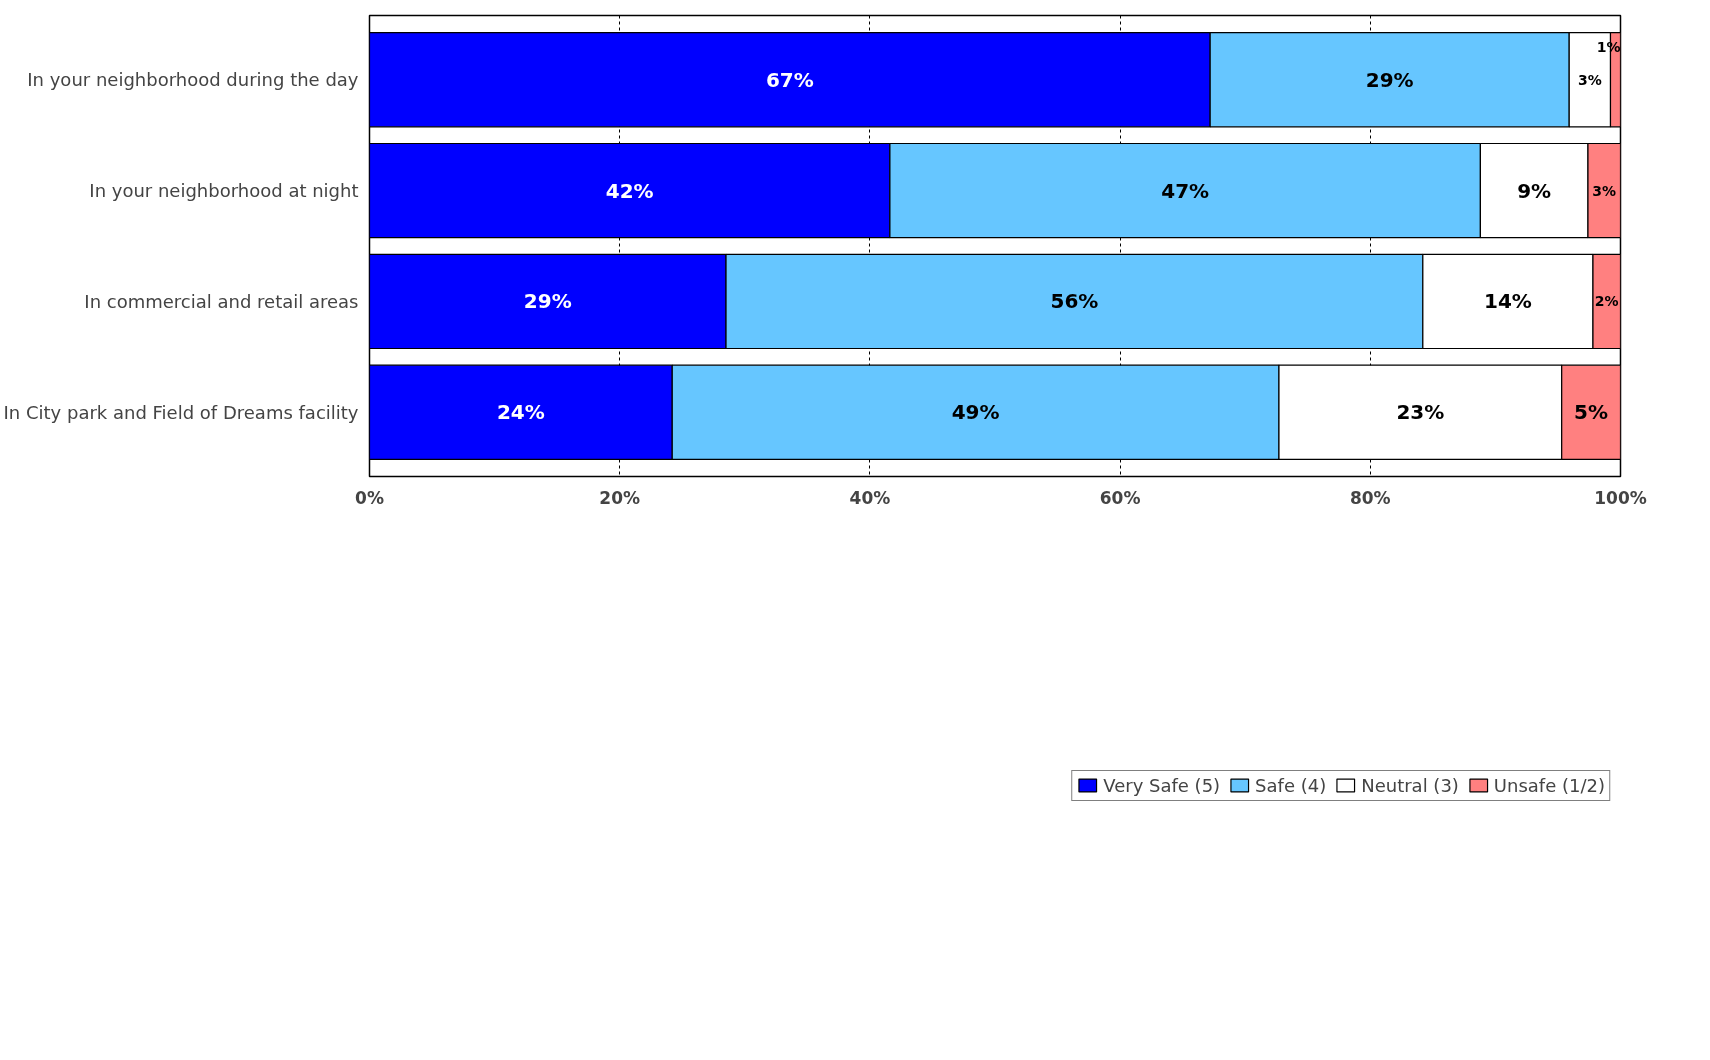 This screenshot has height=1060, width=1710. I want to click on y-tick-label: In your neighborhood at night, so click(224, 191).